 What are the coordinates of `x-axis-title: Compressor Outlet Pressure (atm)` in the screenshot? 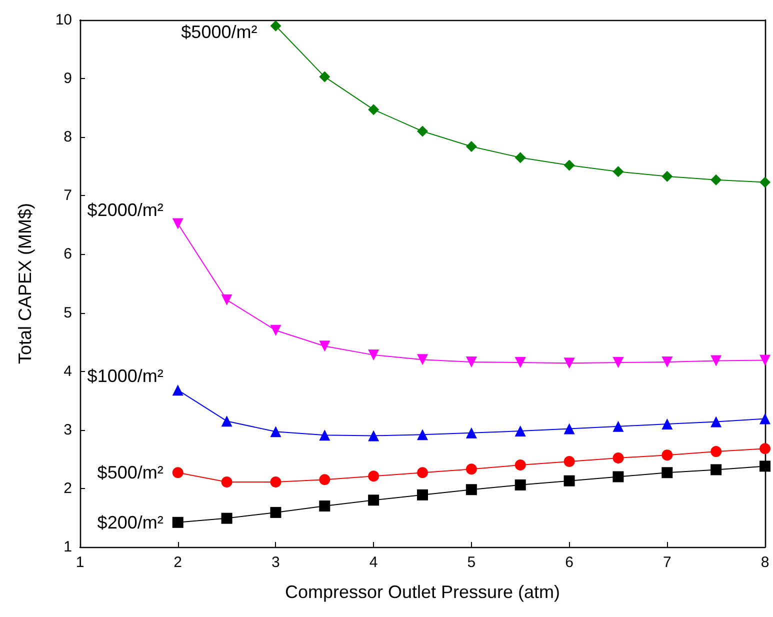 It's located at (422, 592).